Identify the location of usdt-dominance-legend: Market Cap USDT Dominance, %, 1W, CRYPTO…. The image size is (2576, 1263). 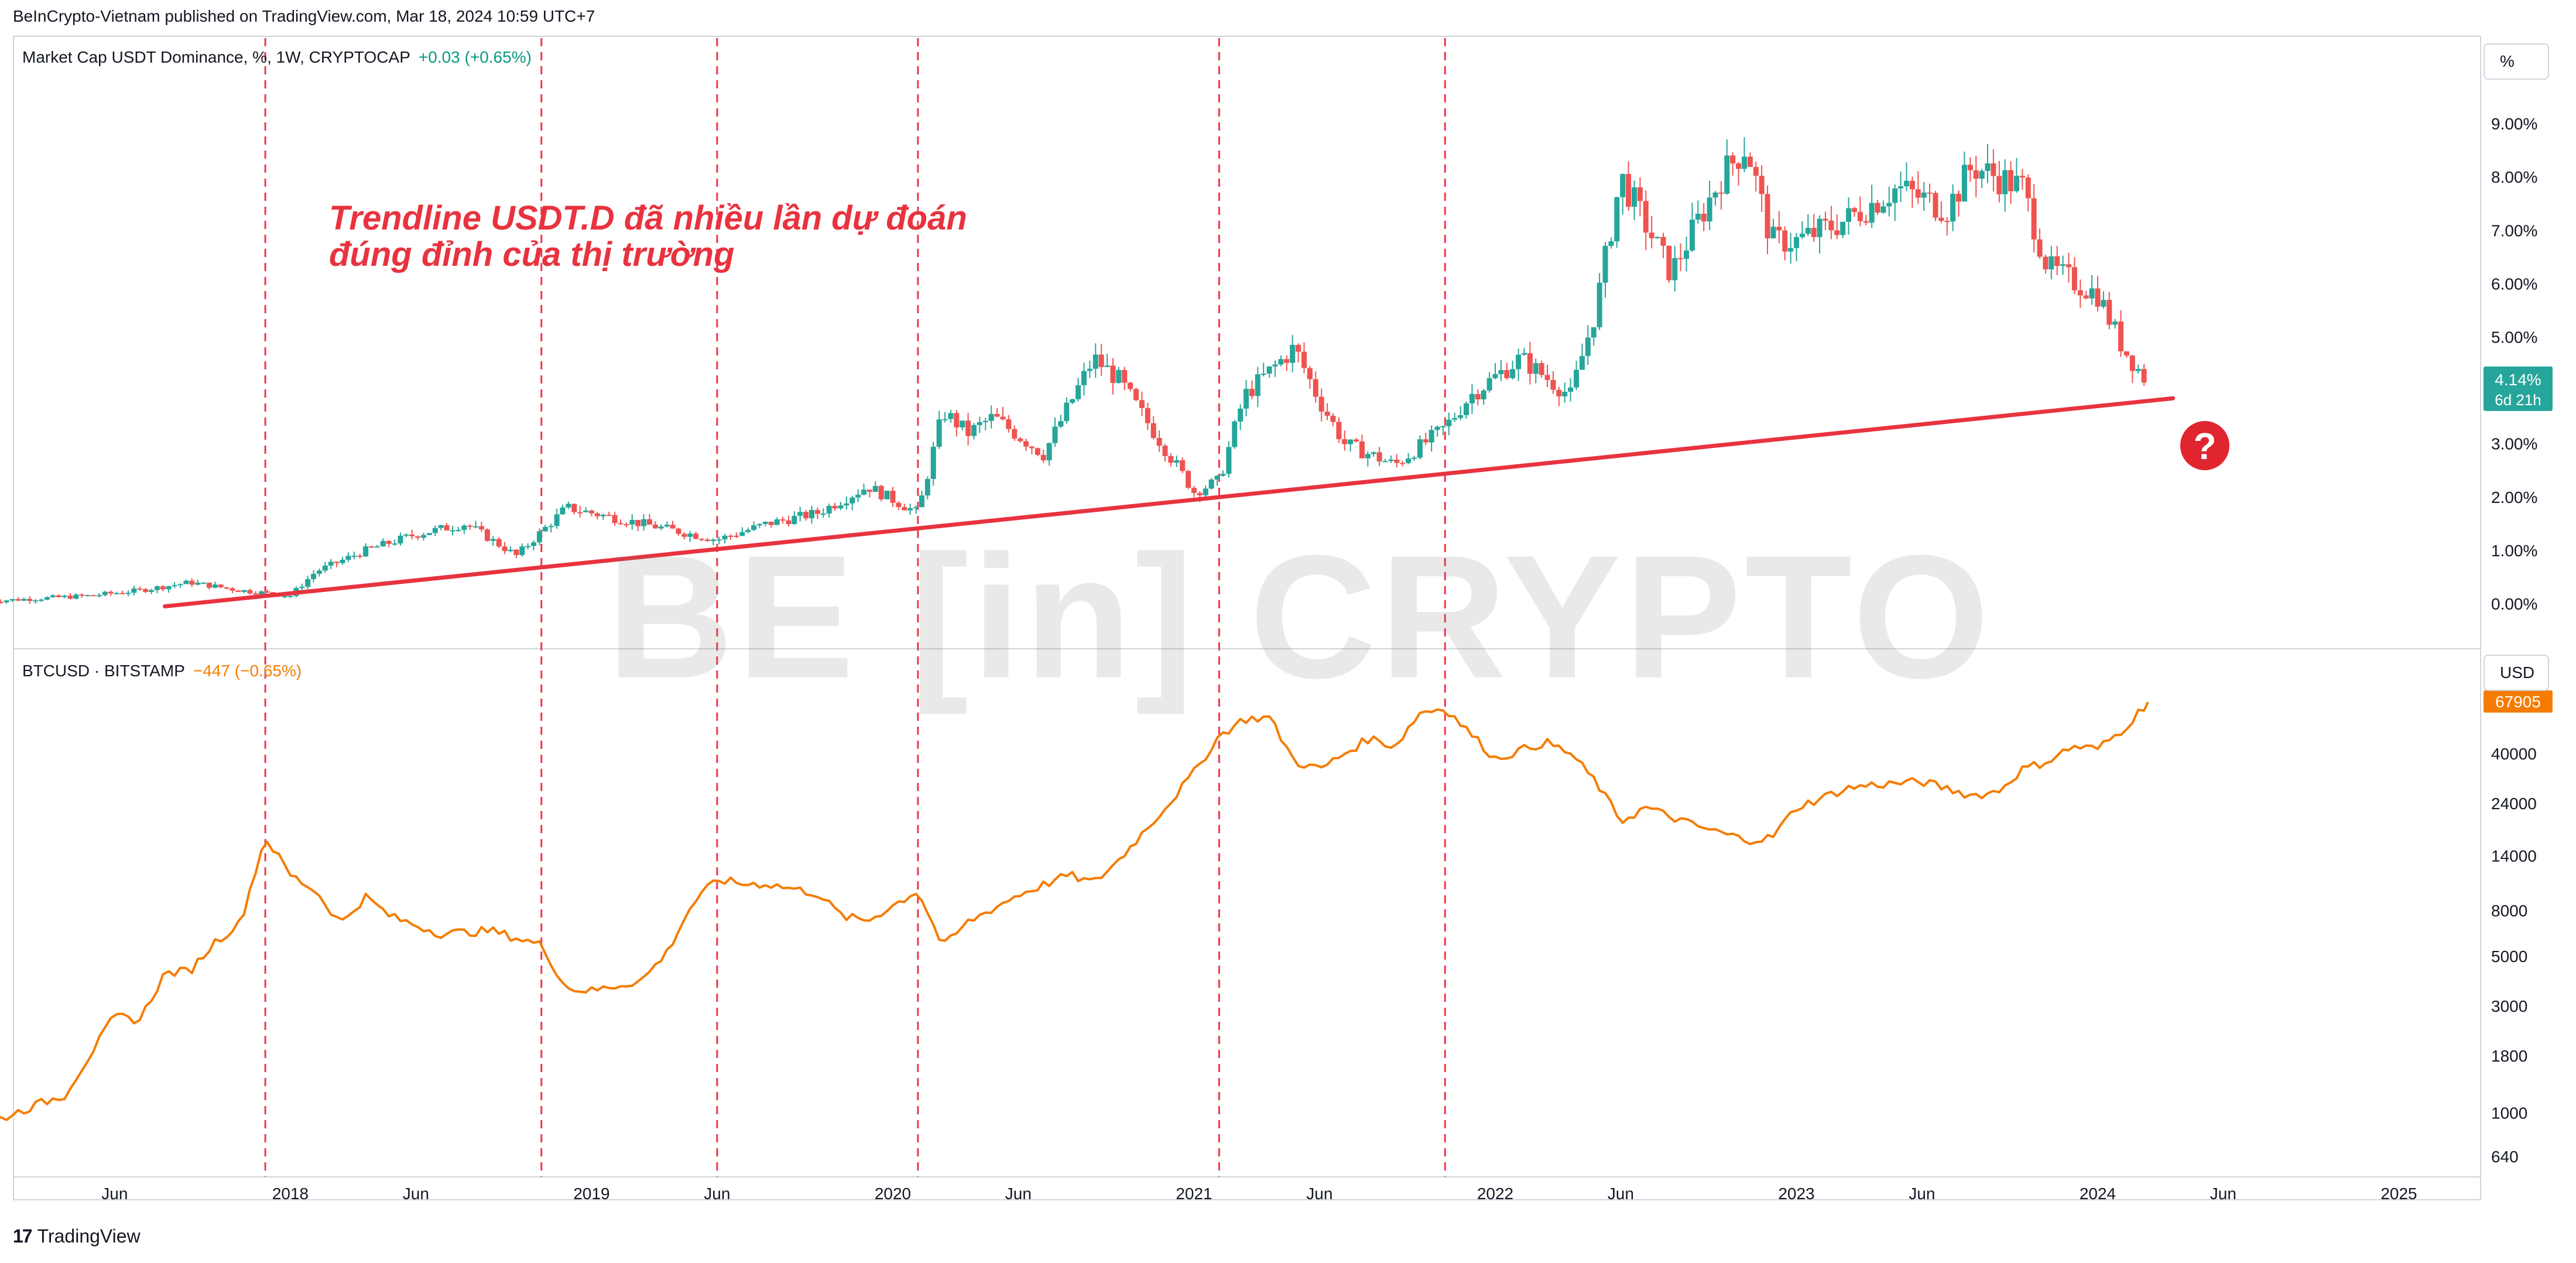
(277, 57).